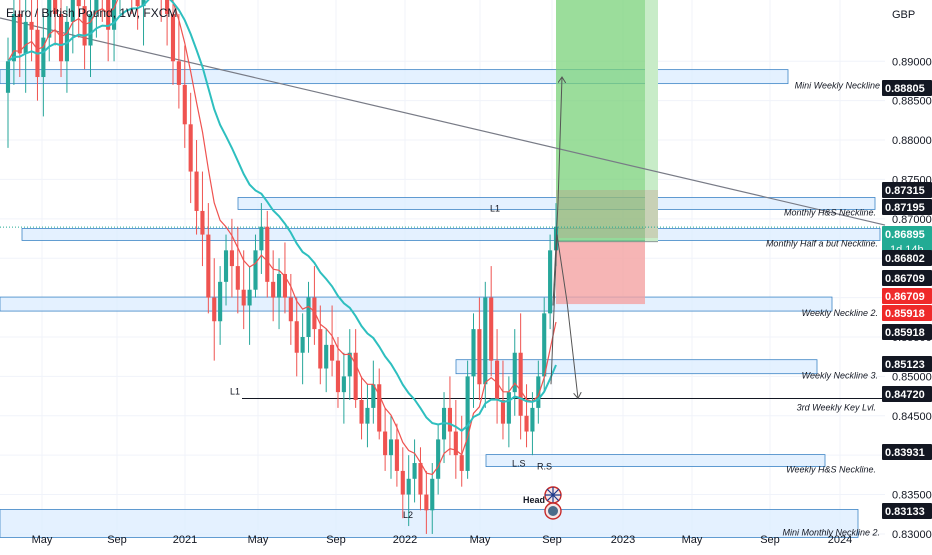  I want to click on globe-icon, so click(553, 511).